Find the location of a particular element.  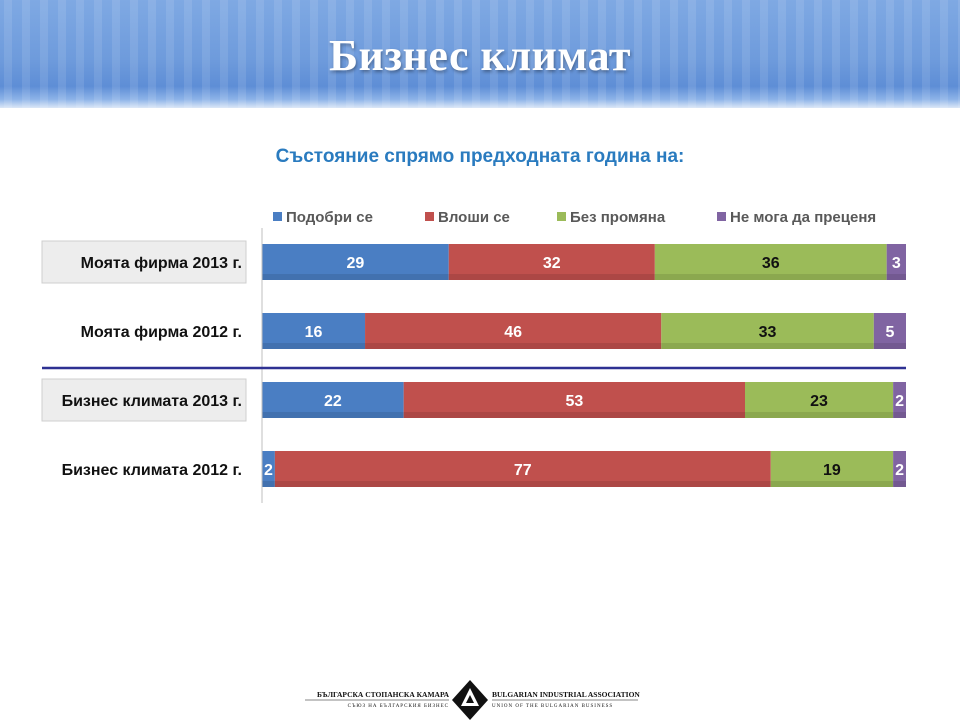

category-label: Бизнес климата 2013 г. is located at coordinates (152, 401).